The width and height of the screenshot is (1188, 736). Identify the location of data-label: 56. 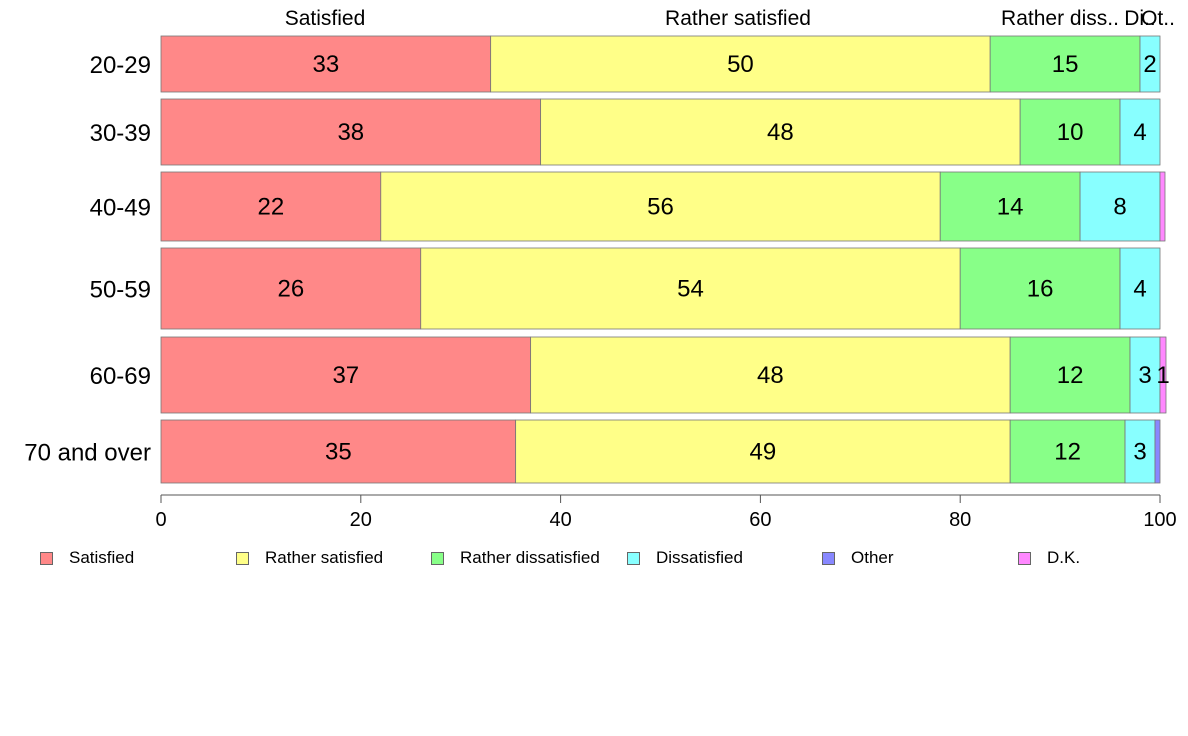
(660, 207).